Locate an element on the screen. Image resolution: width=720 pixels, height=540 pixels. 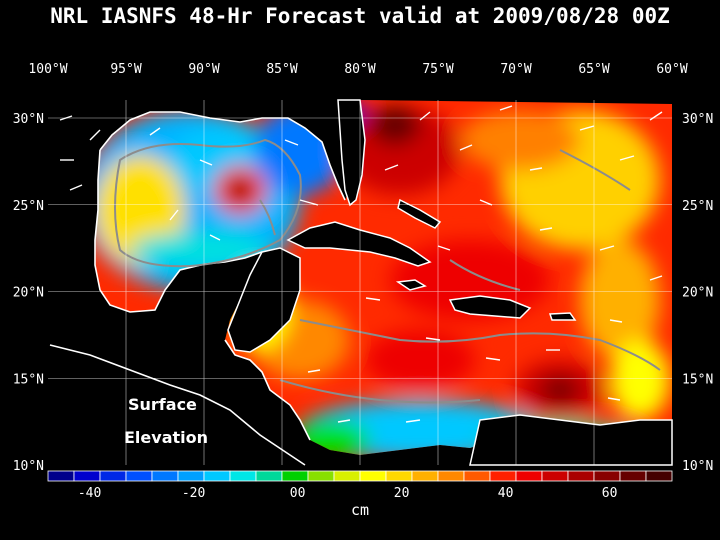
puerto-rico-island is located at coordinates (562, 316).